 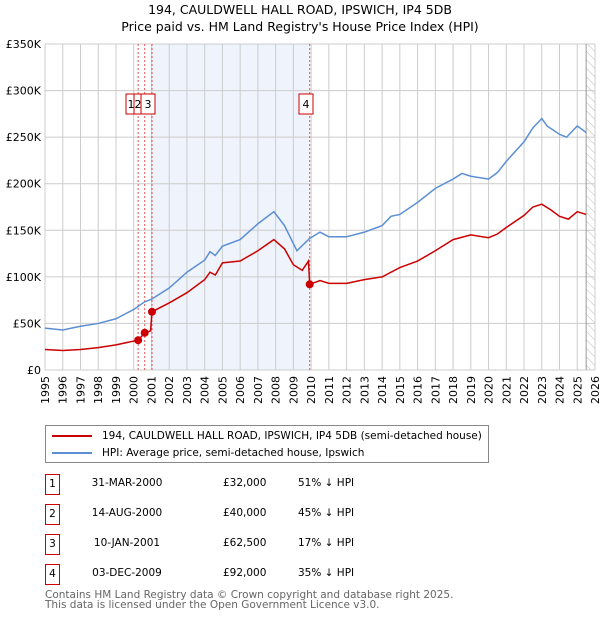 I want to click on x-tick-label: 2017, so click(x=435, y=390).